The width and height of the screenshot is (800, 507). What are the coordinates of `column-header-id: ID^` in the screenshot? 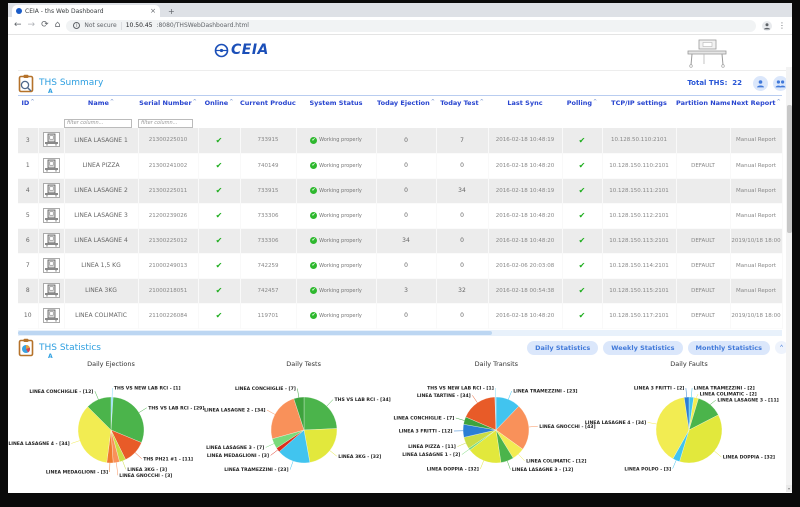 It's located at (28, 103).